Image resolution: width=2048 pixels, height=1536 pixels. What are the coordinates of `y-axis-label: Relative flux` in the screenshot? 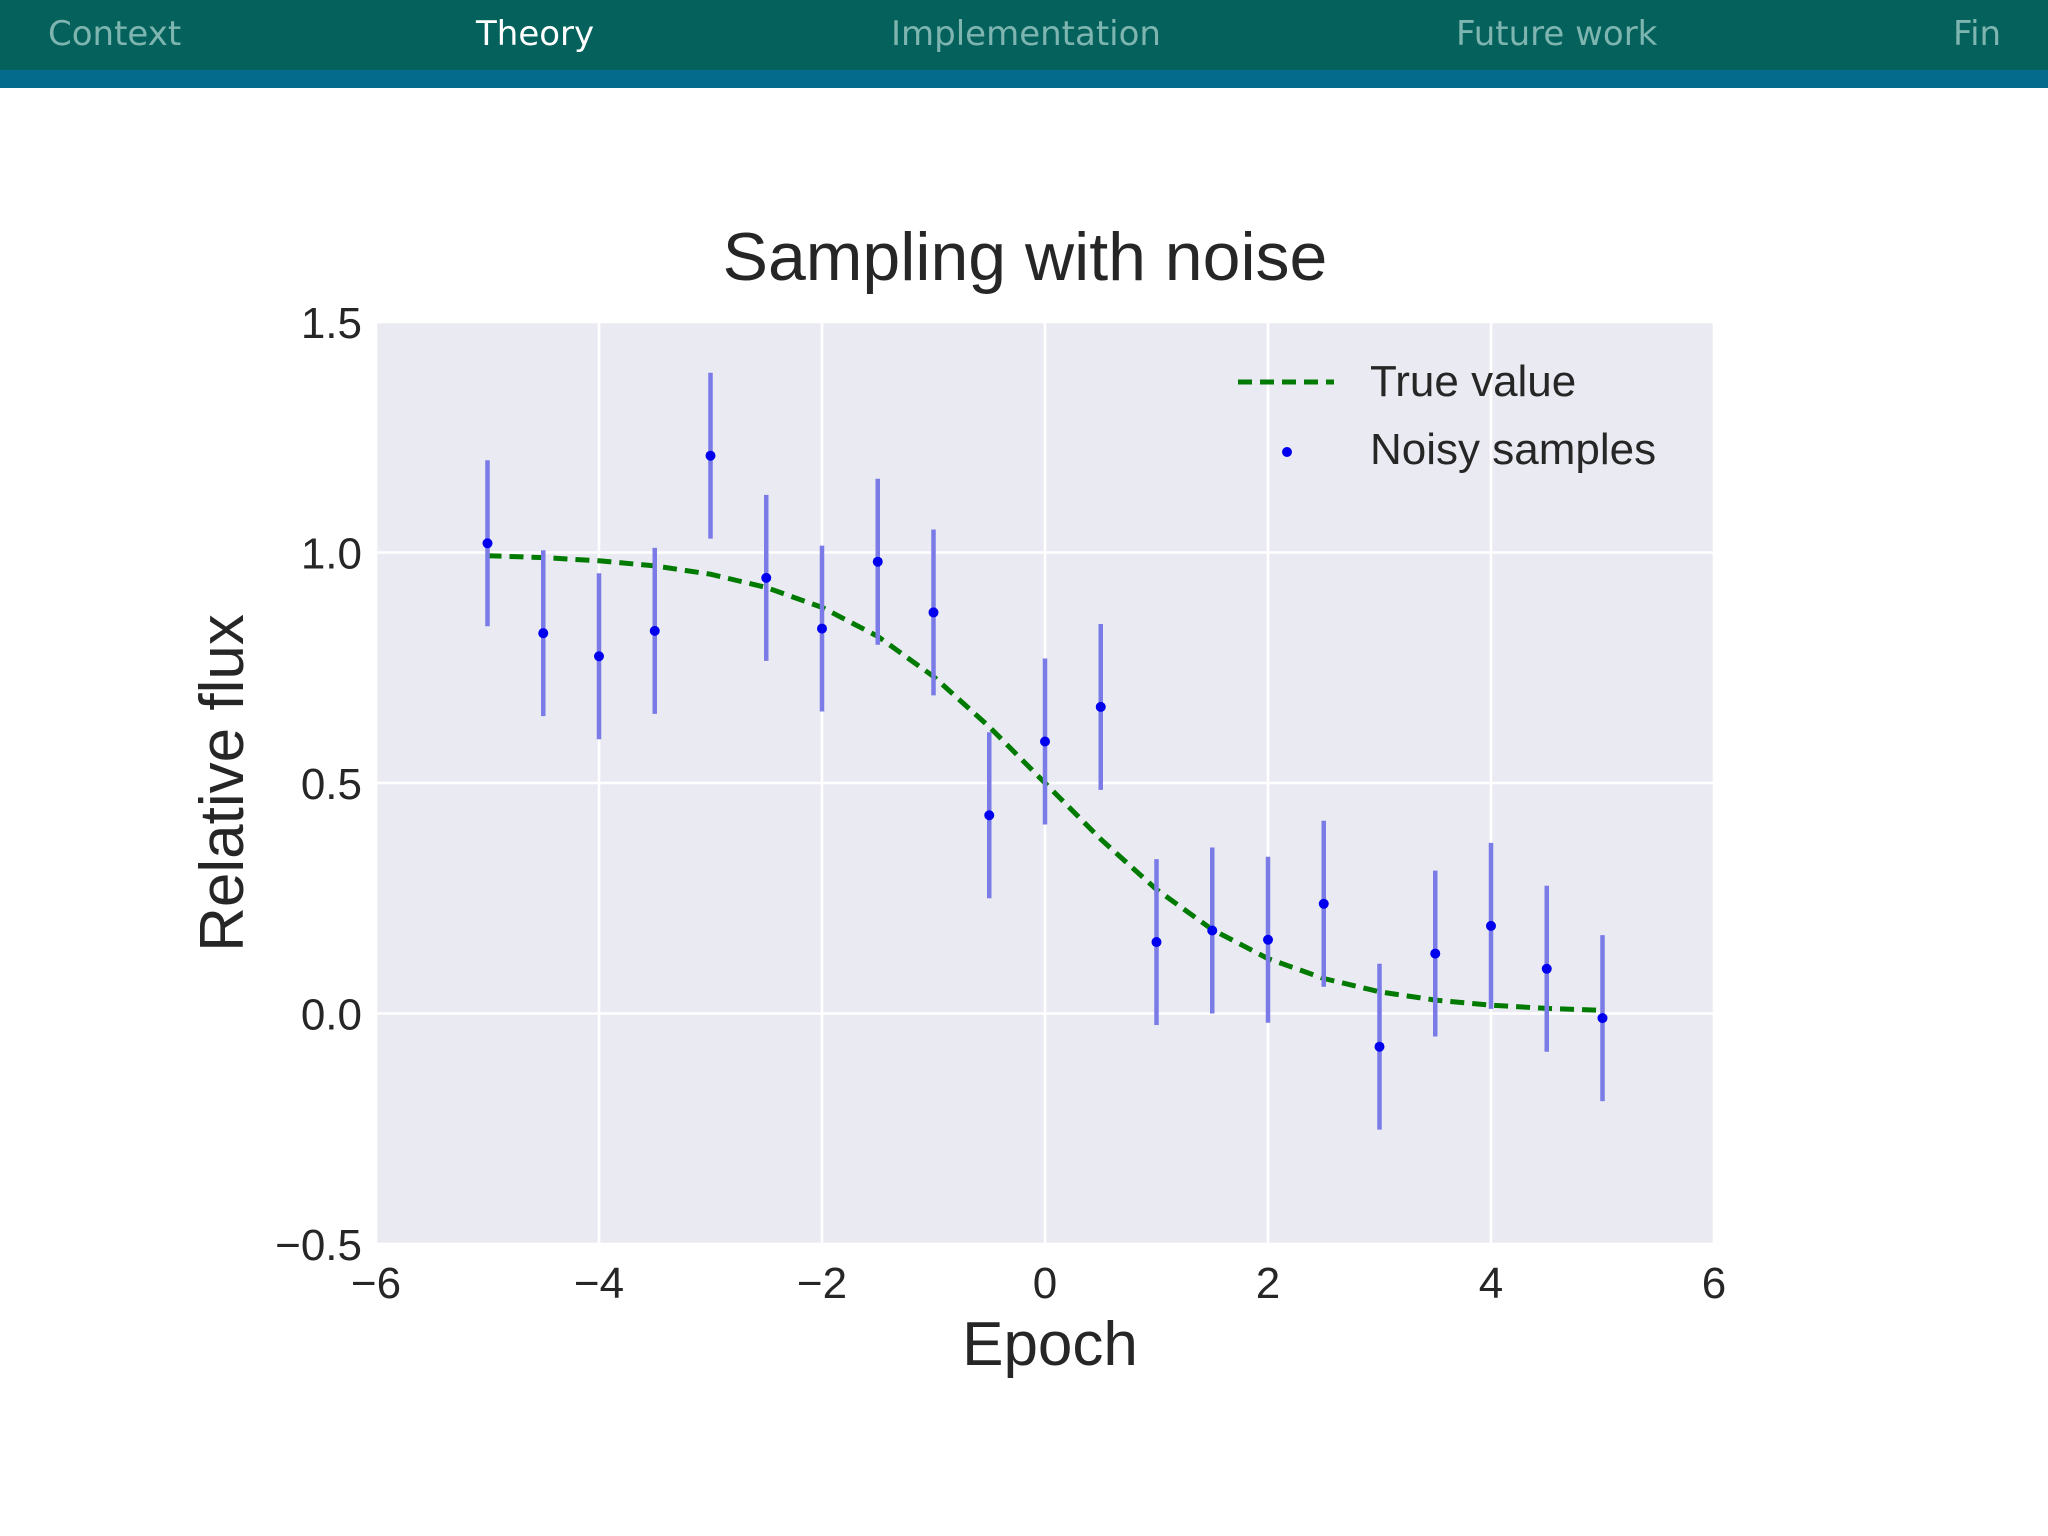 It's located at (222, 783).